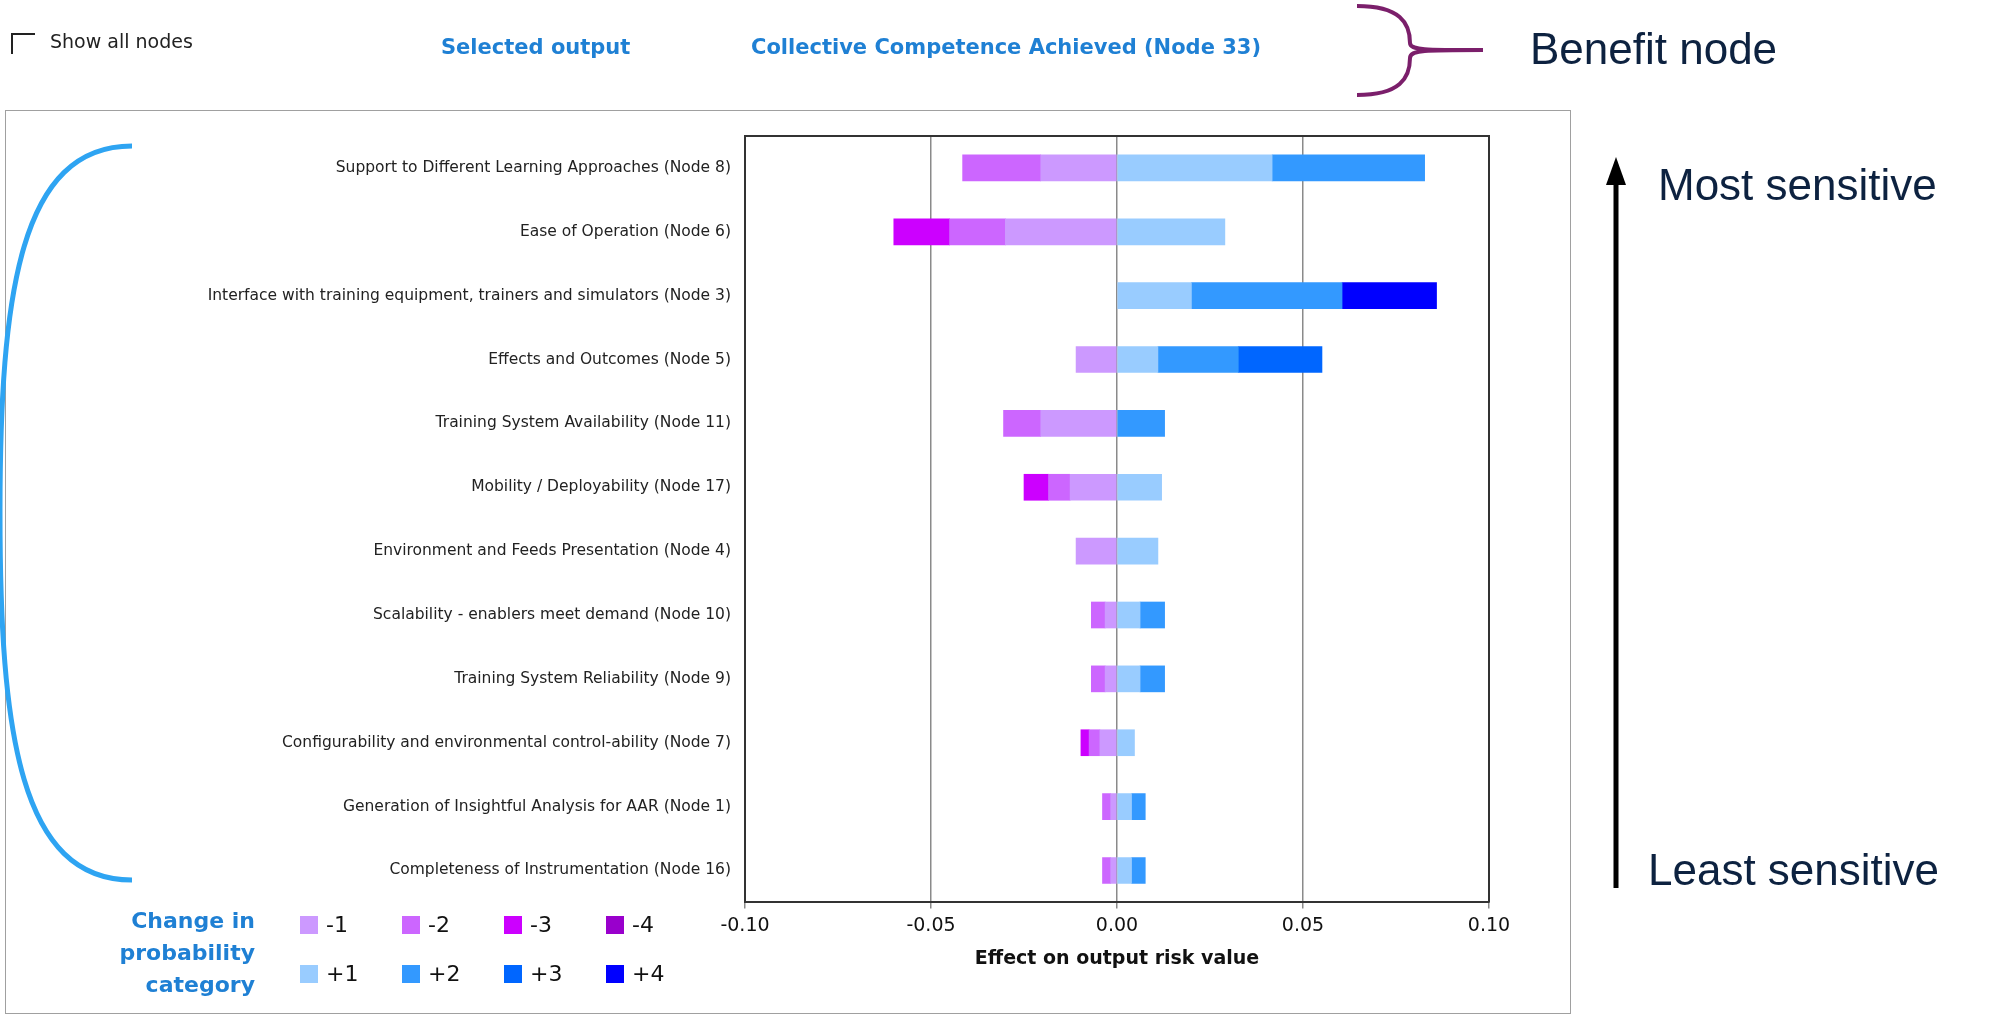 The width and height of the screenshot is (2005, 1018). What do you see at coordinates (625, 230) in the screenshot?
I see `y-tick-label: Ease of Operation (Node 6)` at bounding box center [625, 230].